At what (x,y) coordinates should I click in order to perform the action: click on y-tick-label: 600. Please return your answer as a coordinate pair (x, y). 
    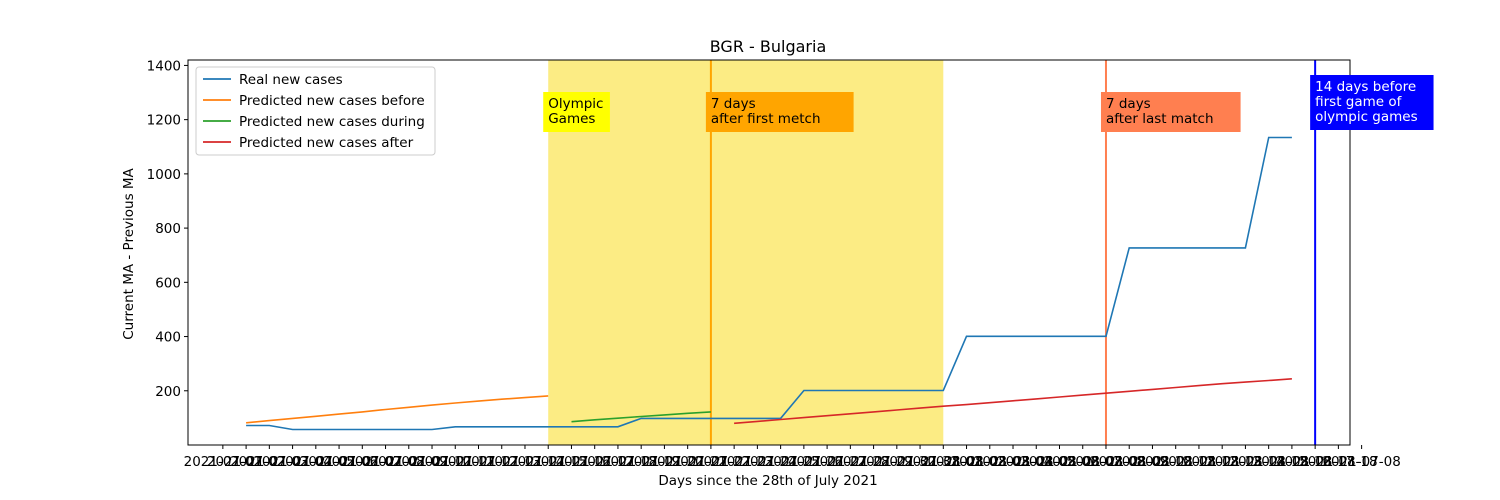
    Looking at the image, I should click on (168, 283).